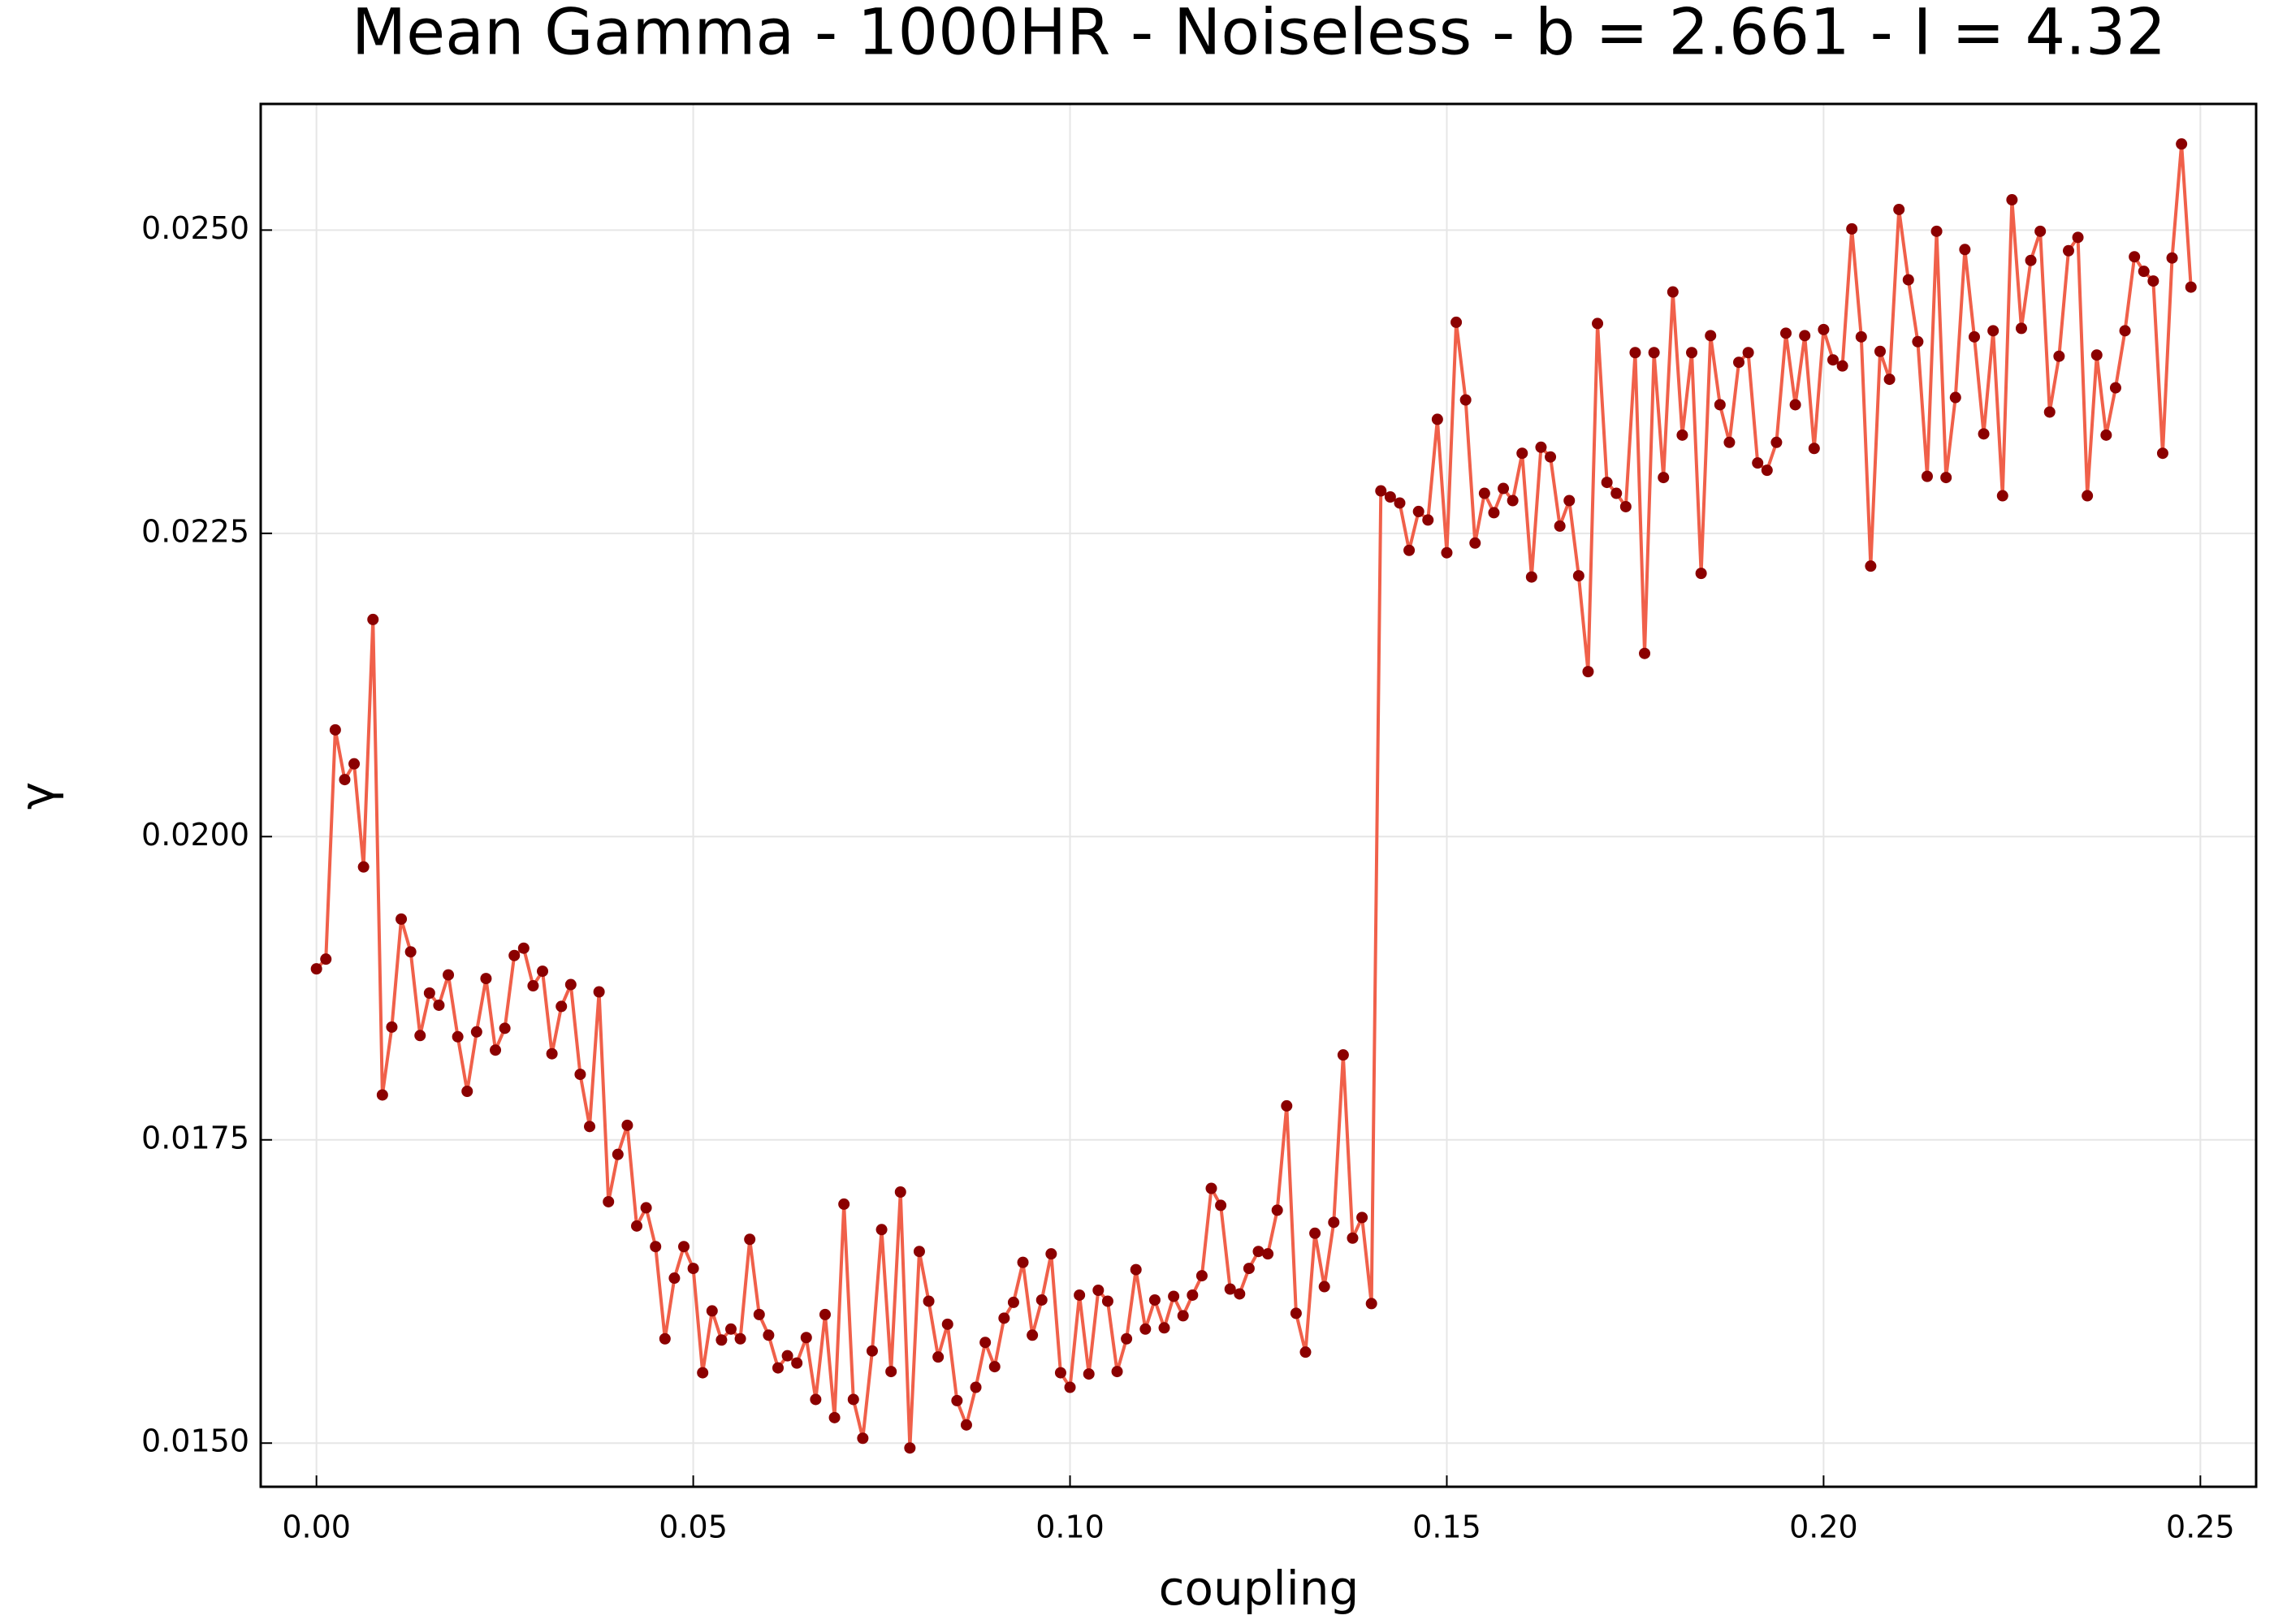 This screenshot has width=2274, height=1624. What do you see at coordinates (1070, 1527) in the screenshot?
I see `x-tick-label: 0.10` at bounding box center [1070, 1527].